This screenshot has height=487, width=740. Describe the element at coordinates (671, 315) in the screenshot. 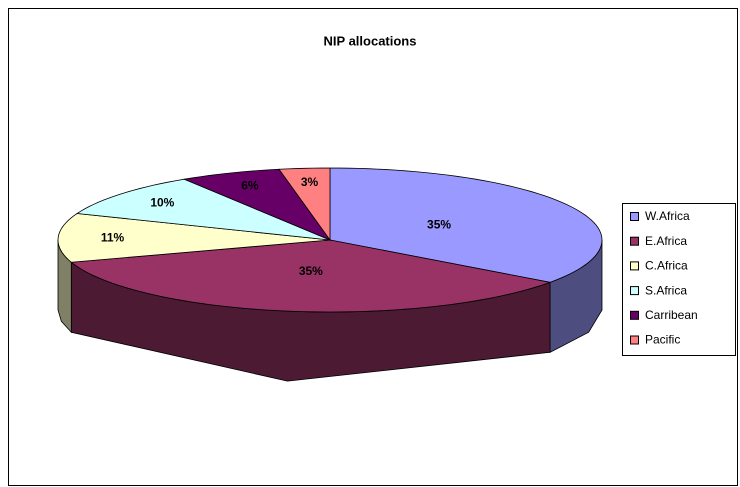

I see `legend-label: Carribean` at that location.